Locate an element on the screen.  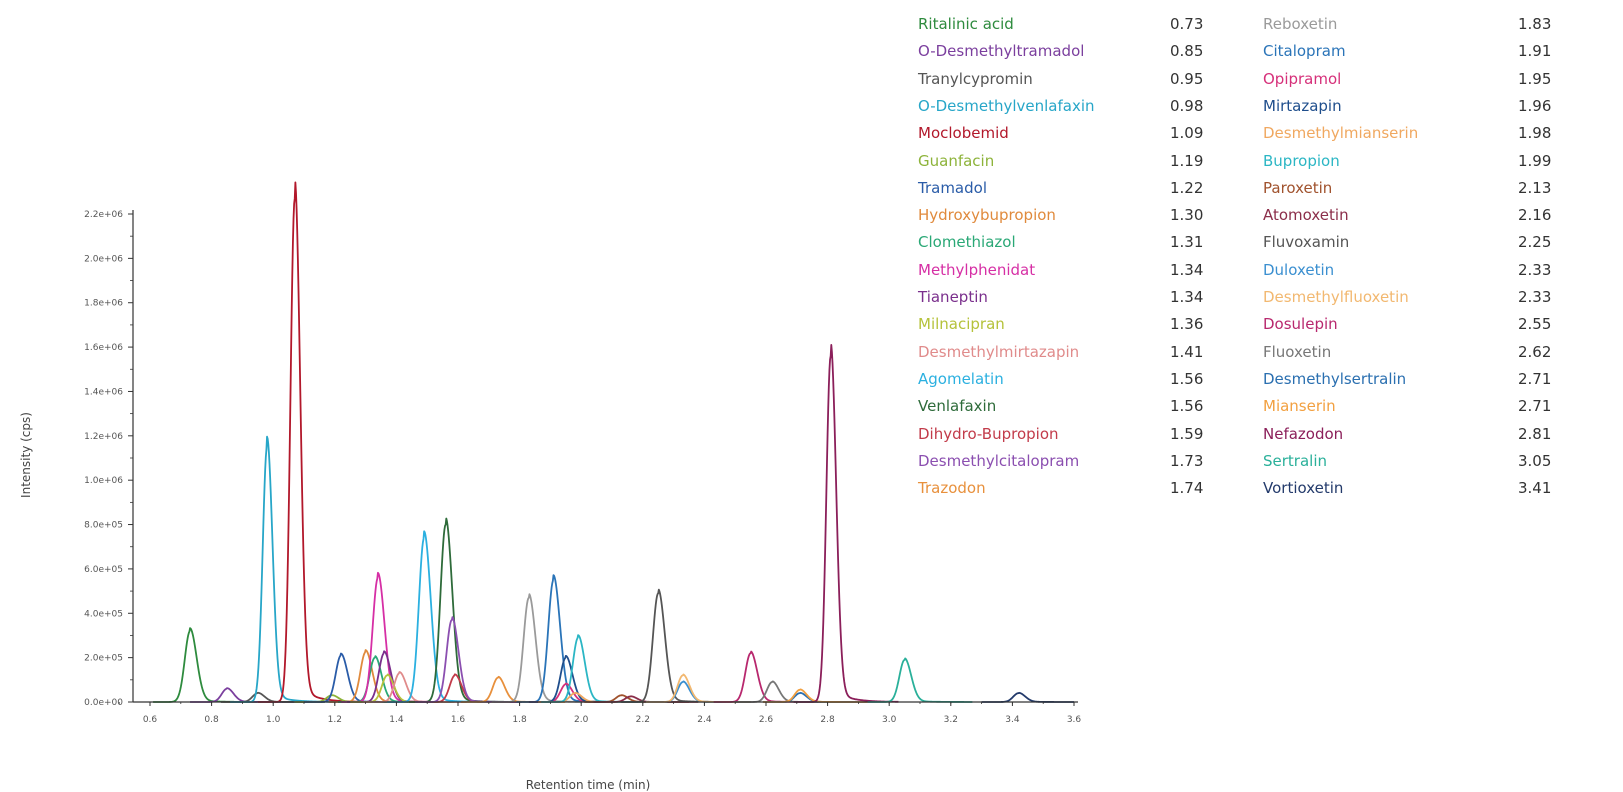
legend-retention-time: 2.81 is located at coordinates (1535, 433).